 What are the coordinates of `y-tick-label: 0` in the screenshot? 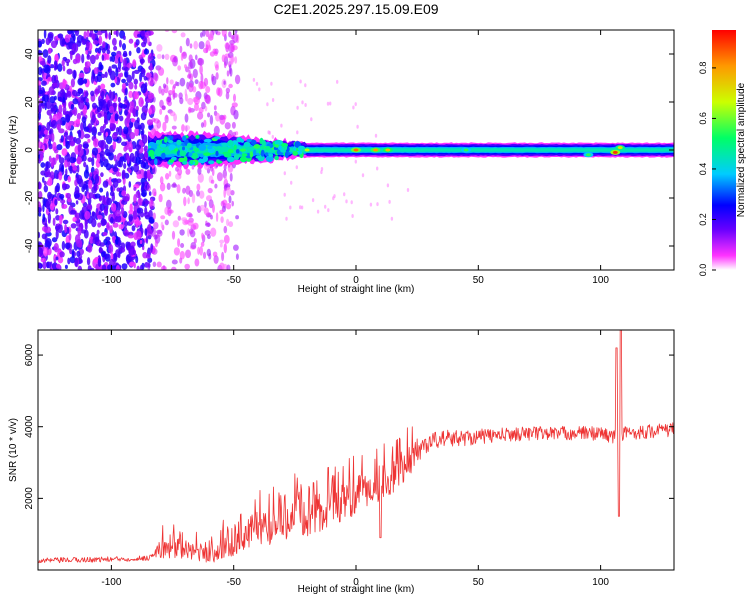 It's located at (29, 150).